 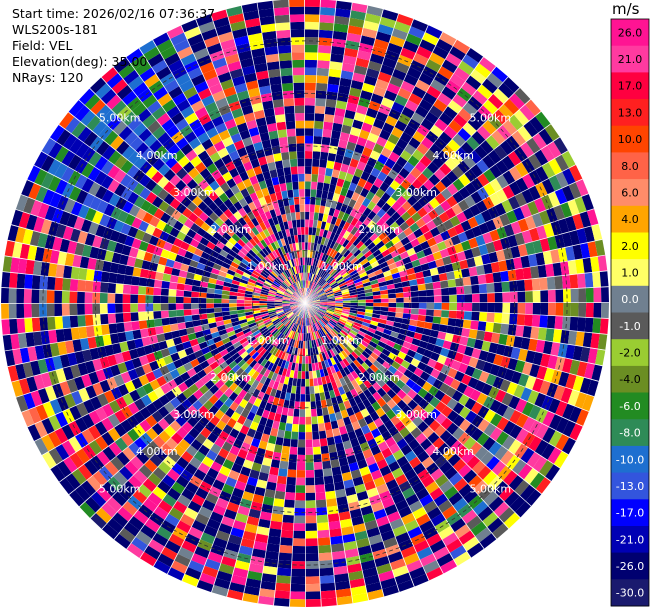 What do you see at coordinates (42, 45) in the screenshot?
I see `field-label: Field: VEL` at bounding box center [42, 45].